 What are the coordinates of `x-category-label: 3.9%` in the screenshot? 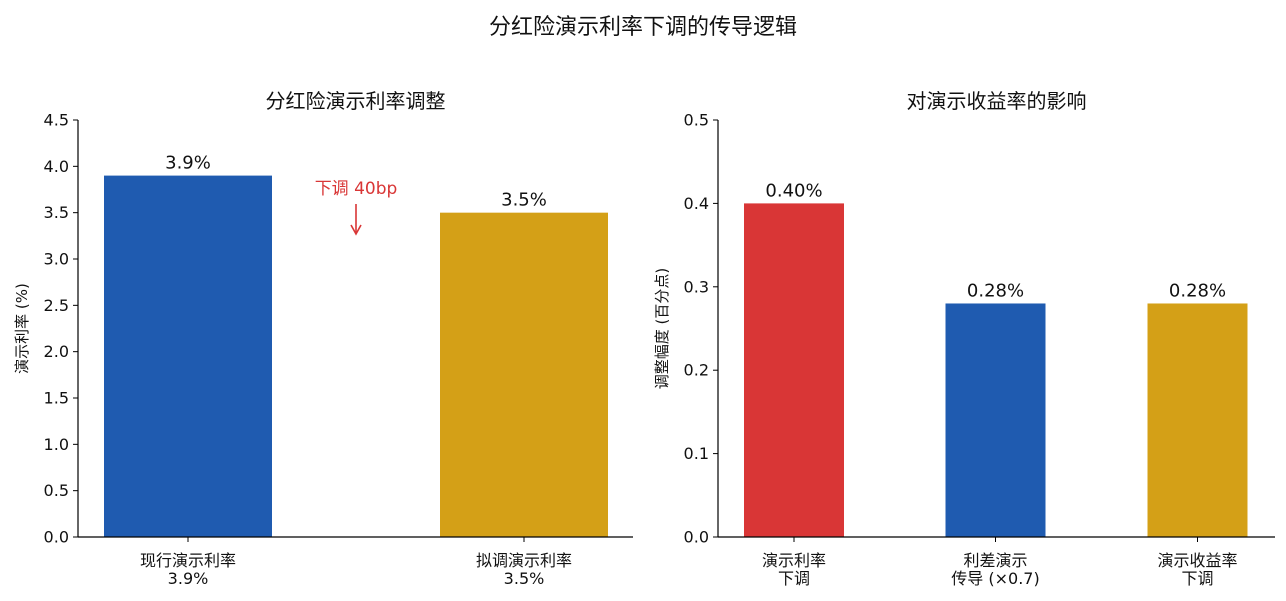 It's located at (188, 578).